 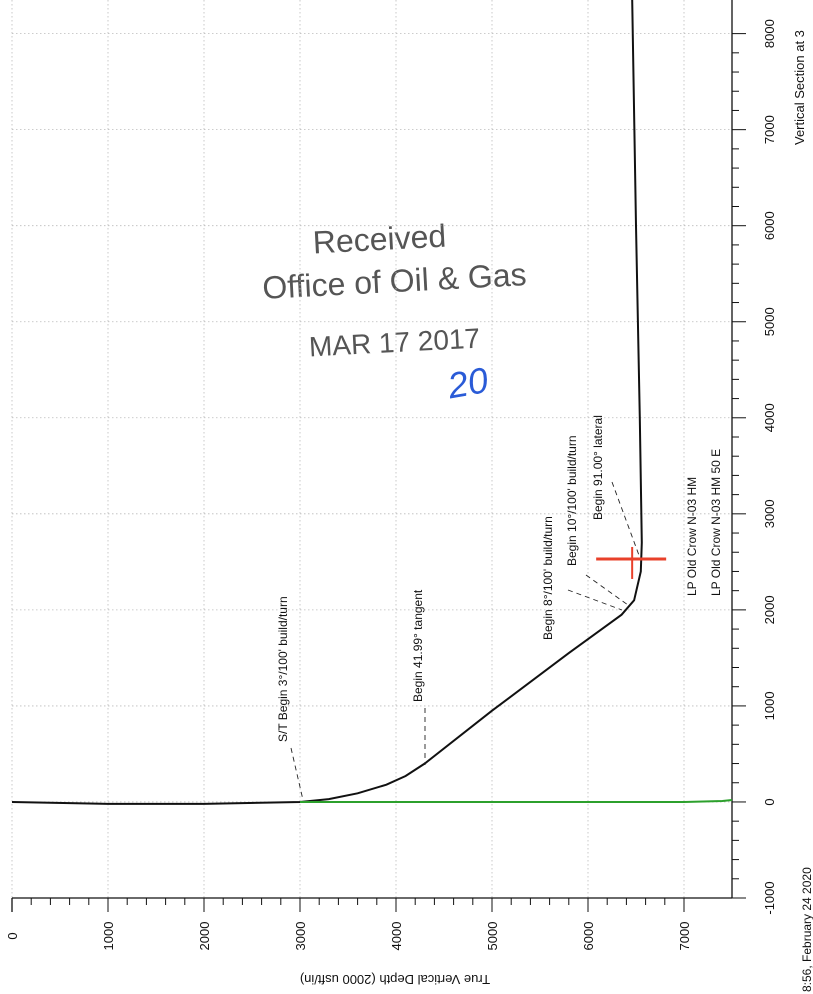 What do you see at coordinates (548, 578) in the screenshot?
I see `annotation: Begin 8°/100' build/turn` at bounding box center [548, 578].